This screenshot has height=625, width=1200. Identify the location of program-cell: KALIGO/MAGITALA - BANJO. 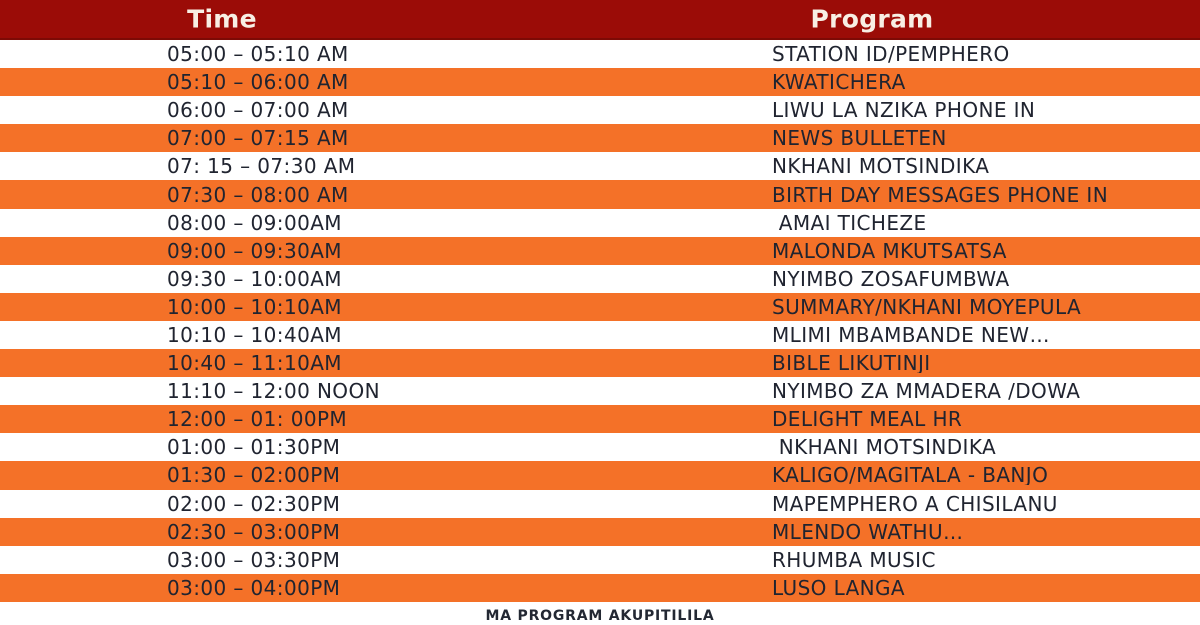
(910, 475).